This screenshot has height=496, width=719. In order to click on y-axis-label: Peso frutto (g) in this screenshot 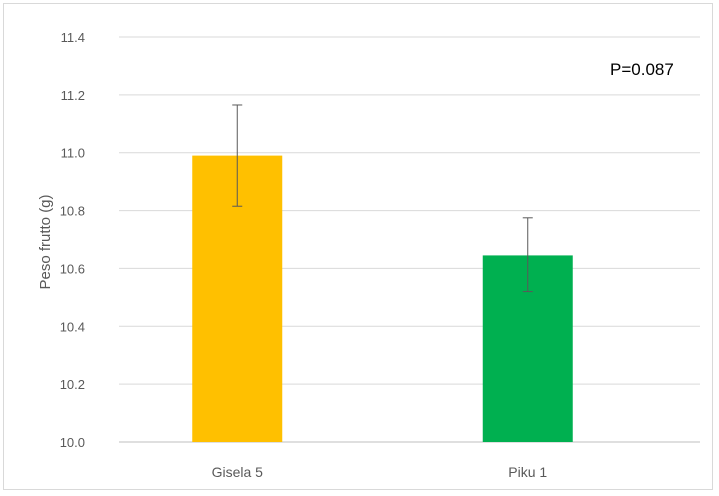, I will do `click(45, 241)`.